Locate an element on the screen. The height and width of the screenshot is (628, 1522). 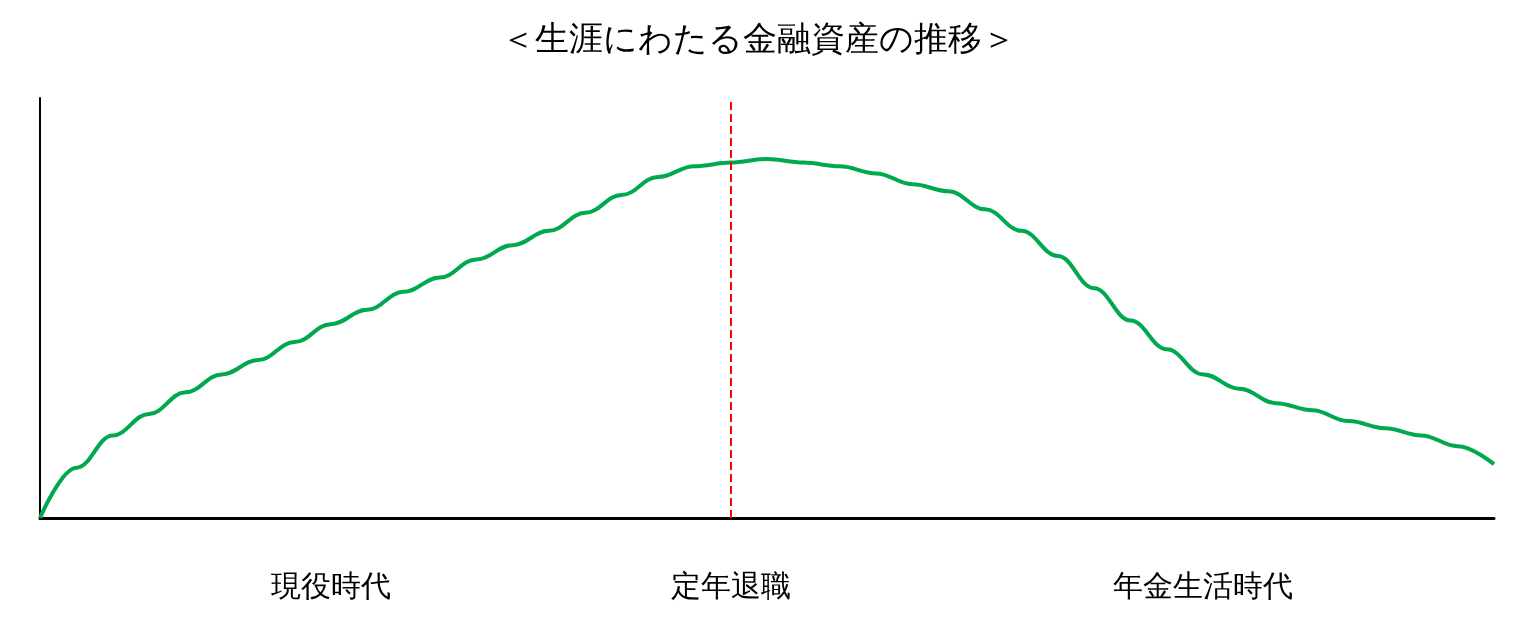
x-tick-label: 現役時代 is located at coordinates (330, 585).